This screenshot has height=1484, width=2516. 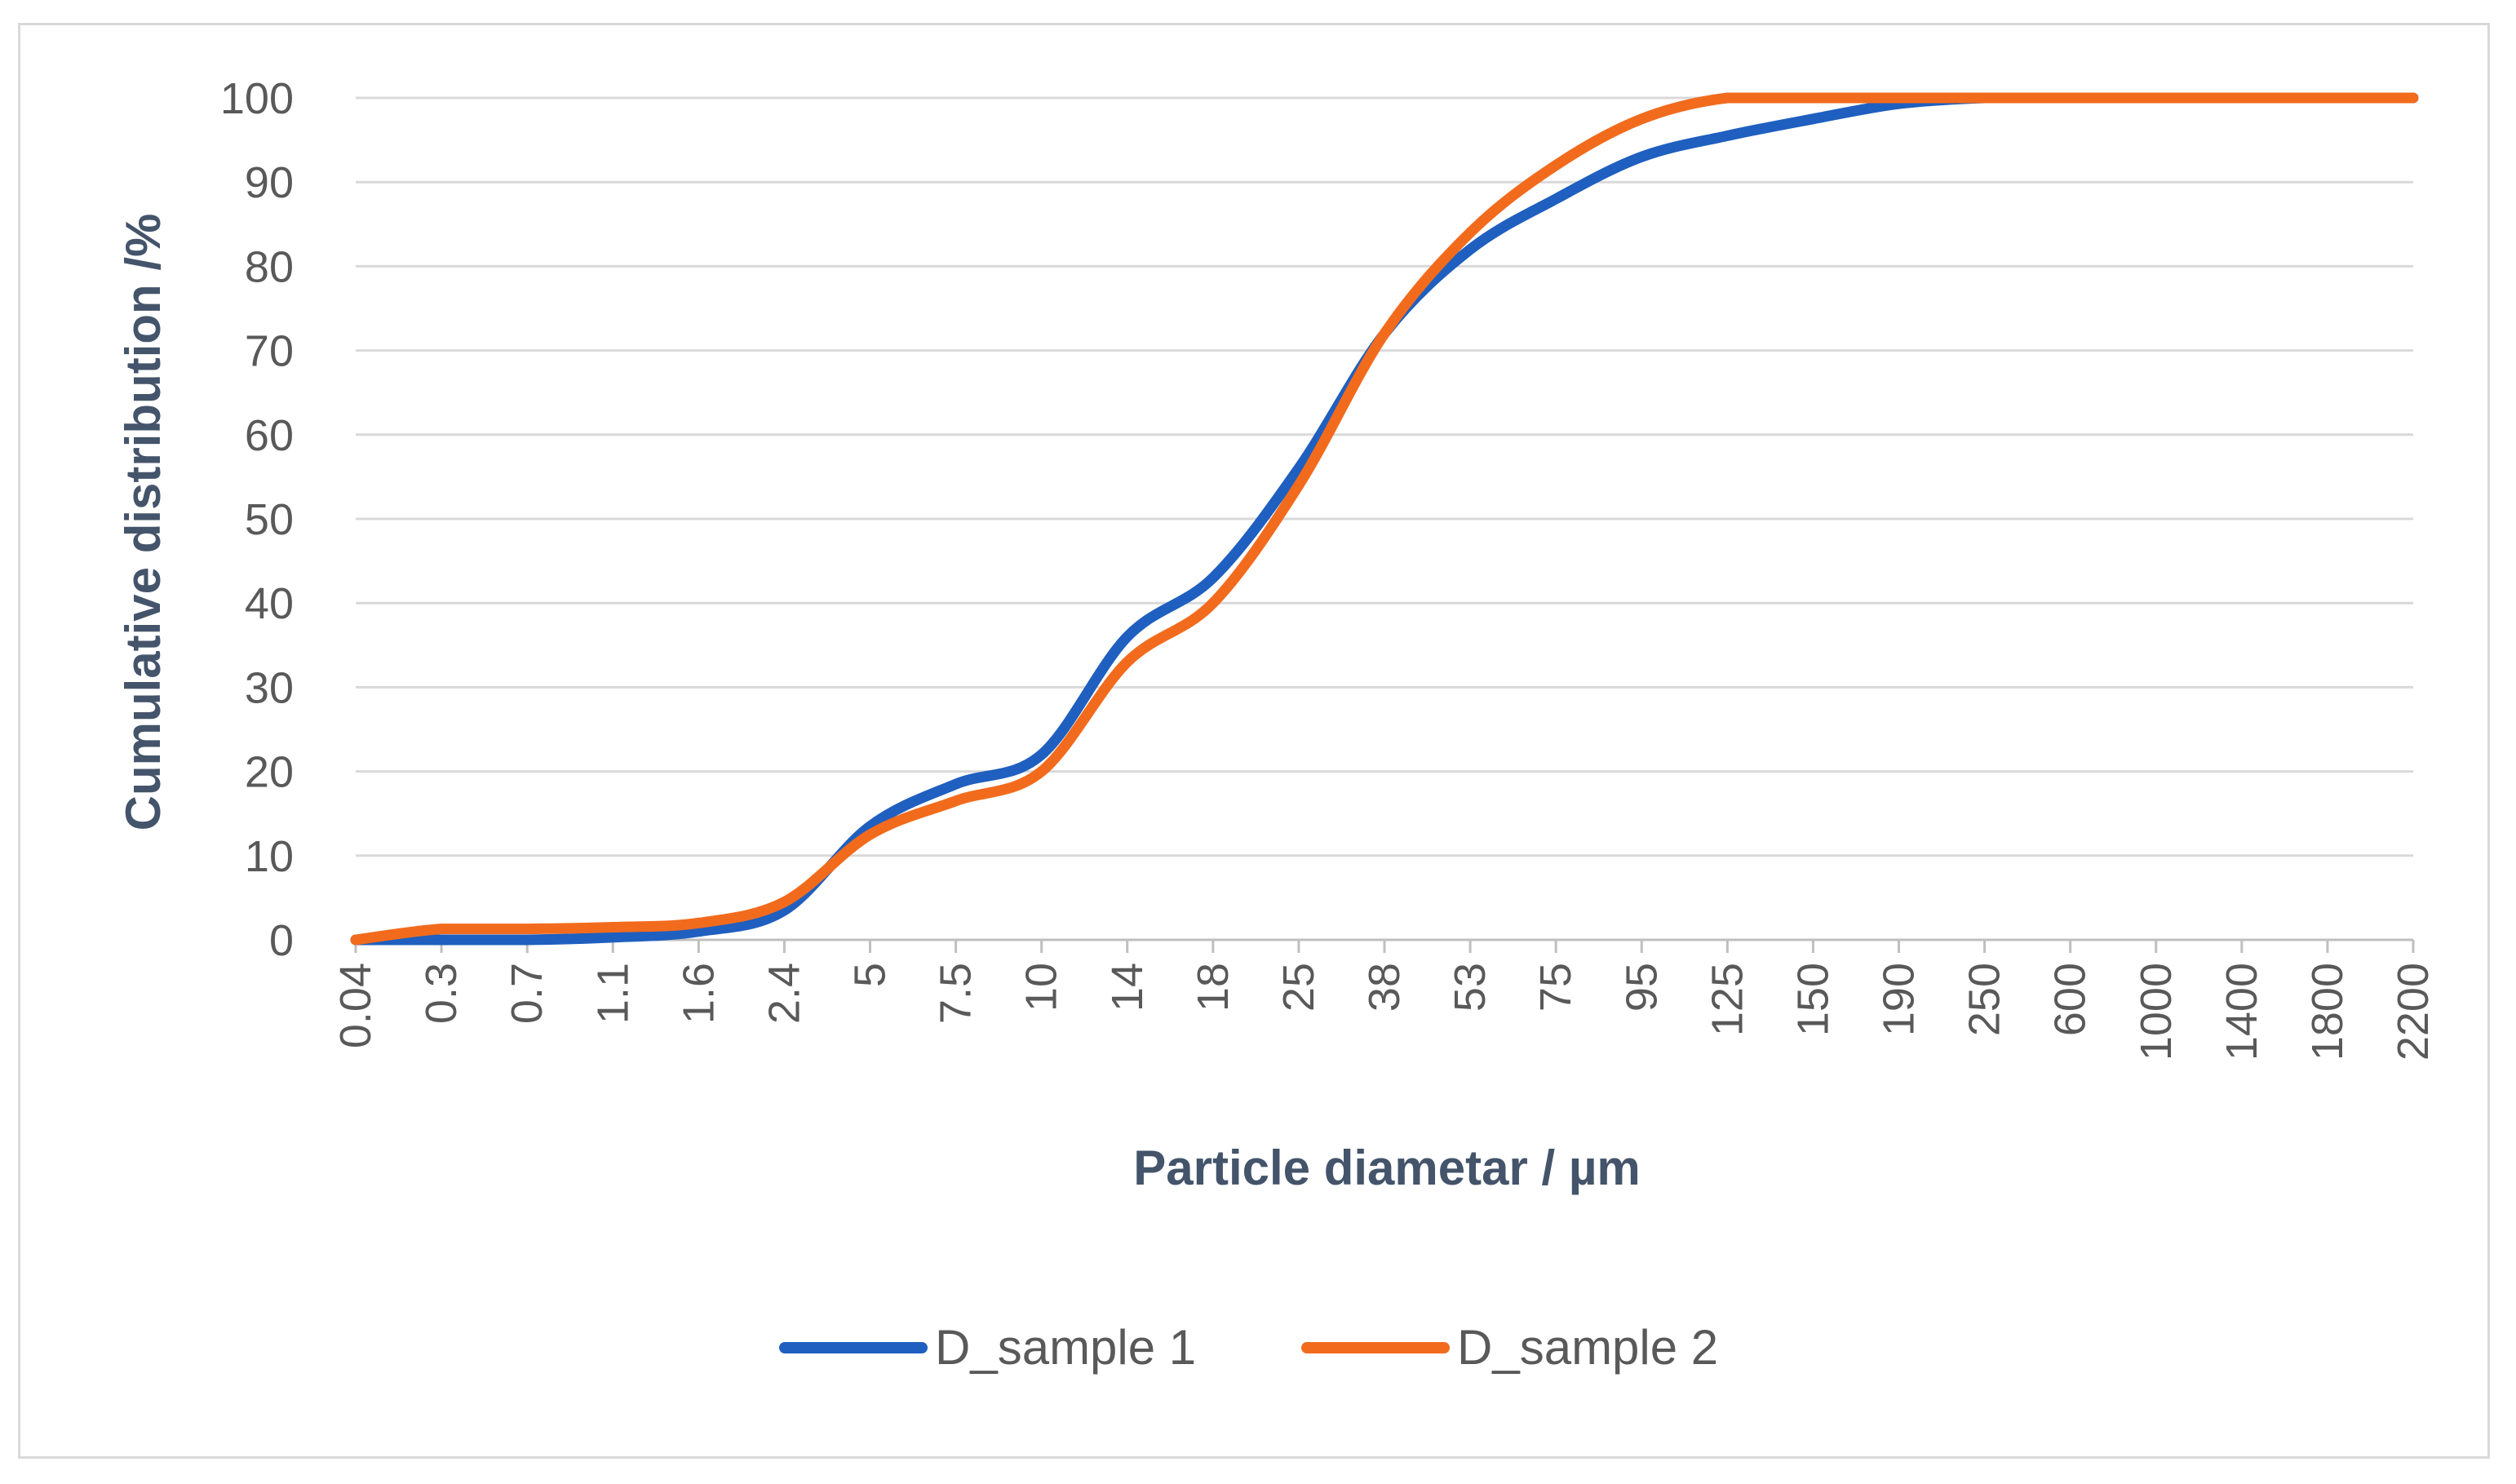 I want to click on x-tick-label: 53, so click(x=1470, y=987).